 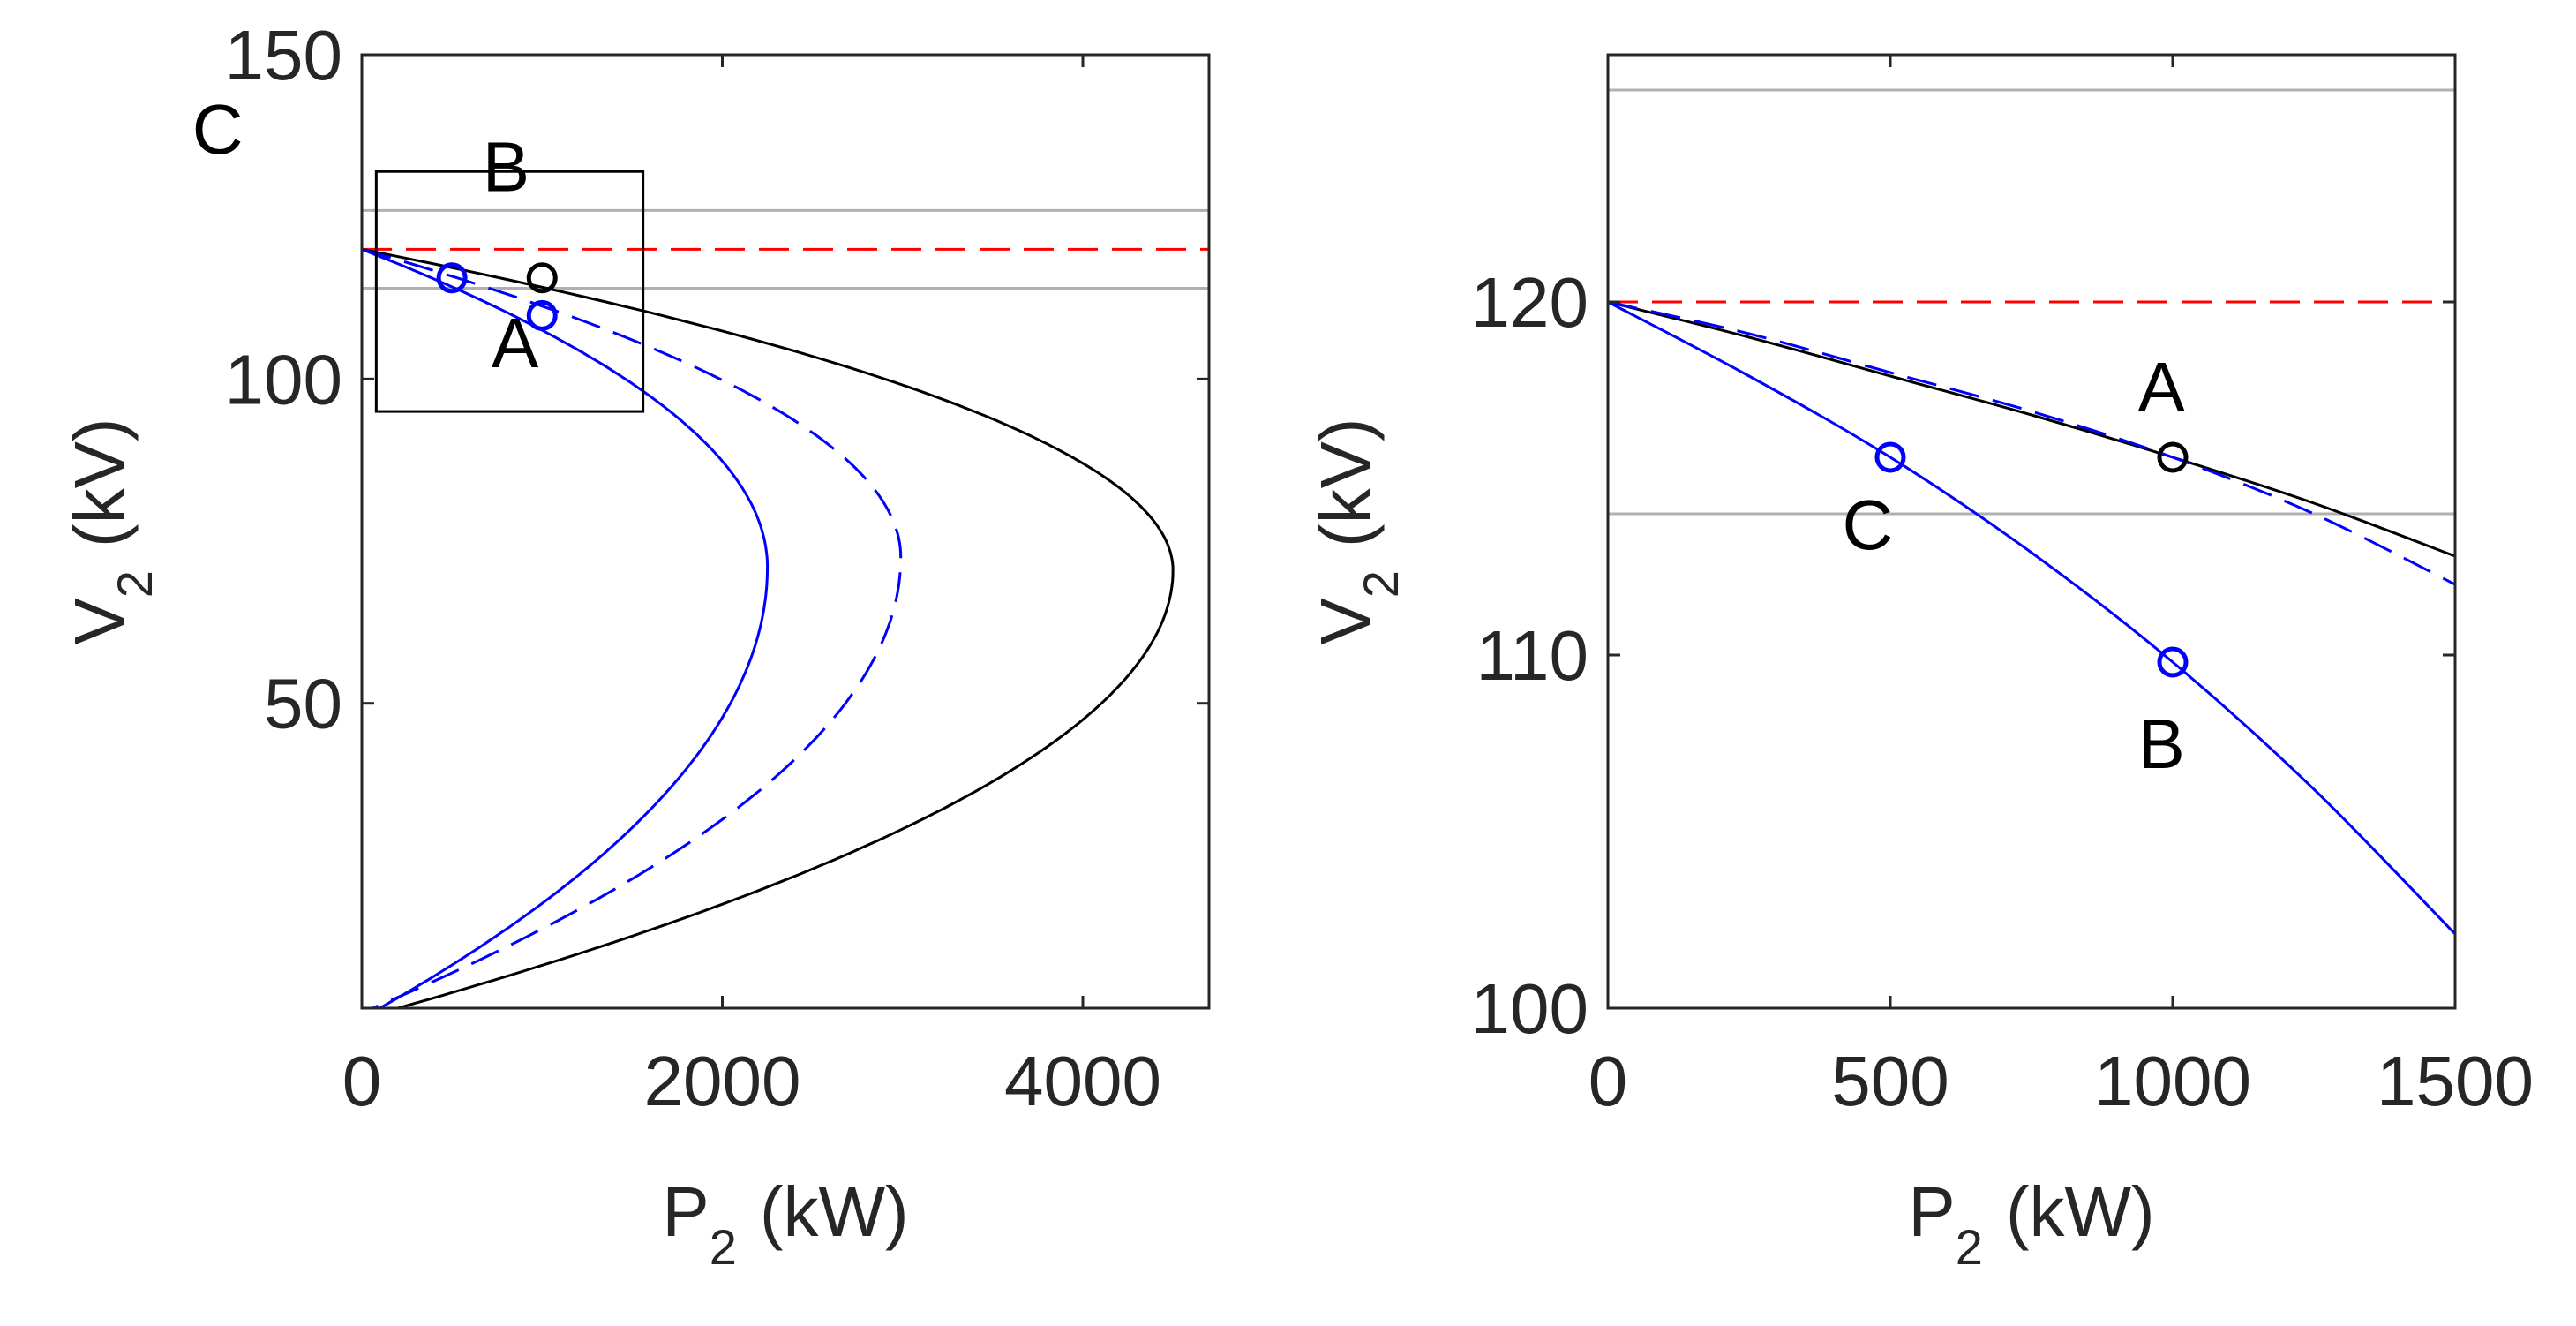 What do you see at coordinates (303, 704) in the screenshot?
I see `y-tick-label: 50` at bounding box center [303, 704].